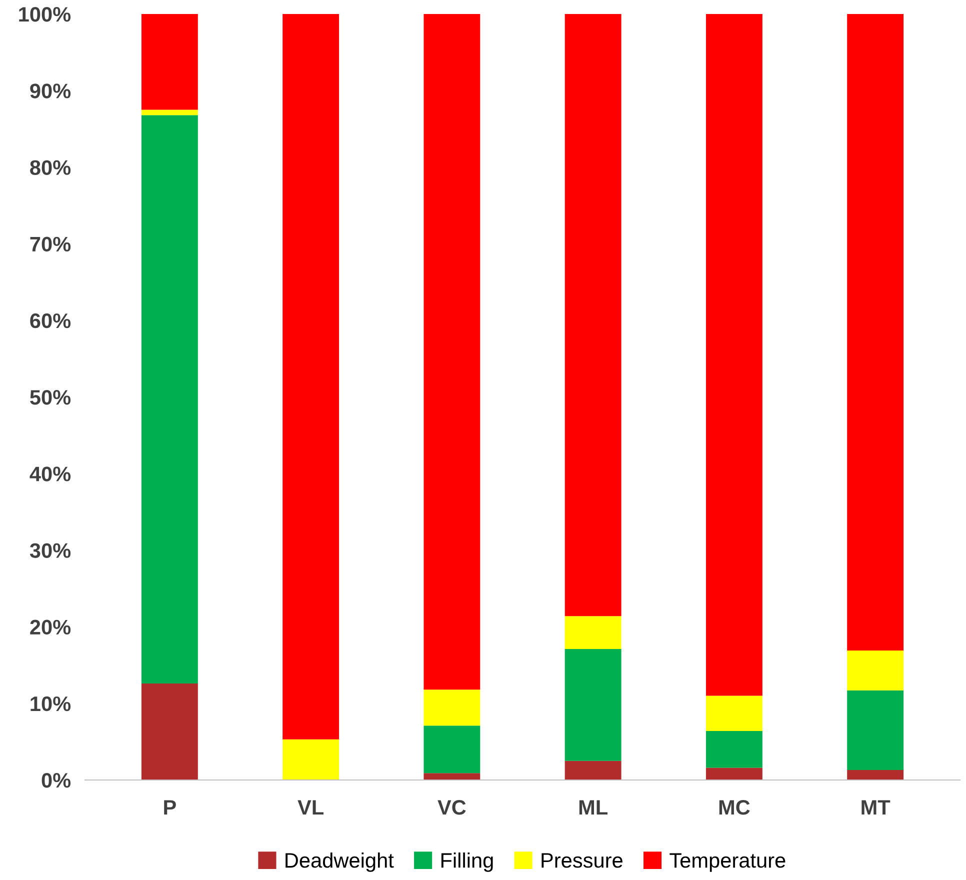 This screenshot has width=966, height=880. What do you see at coordinates (50, 474) in the screenshot?
I see `y-tick-label: 40%` at bounding box center [50, 474].